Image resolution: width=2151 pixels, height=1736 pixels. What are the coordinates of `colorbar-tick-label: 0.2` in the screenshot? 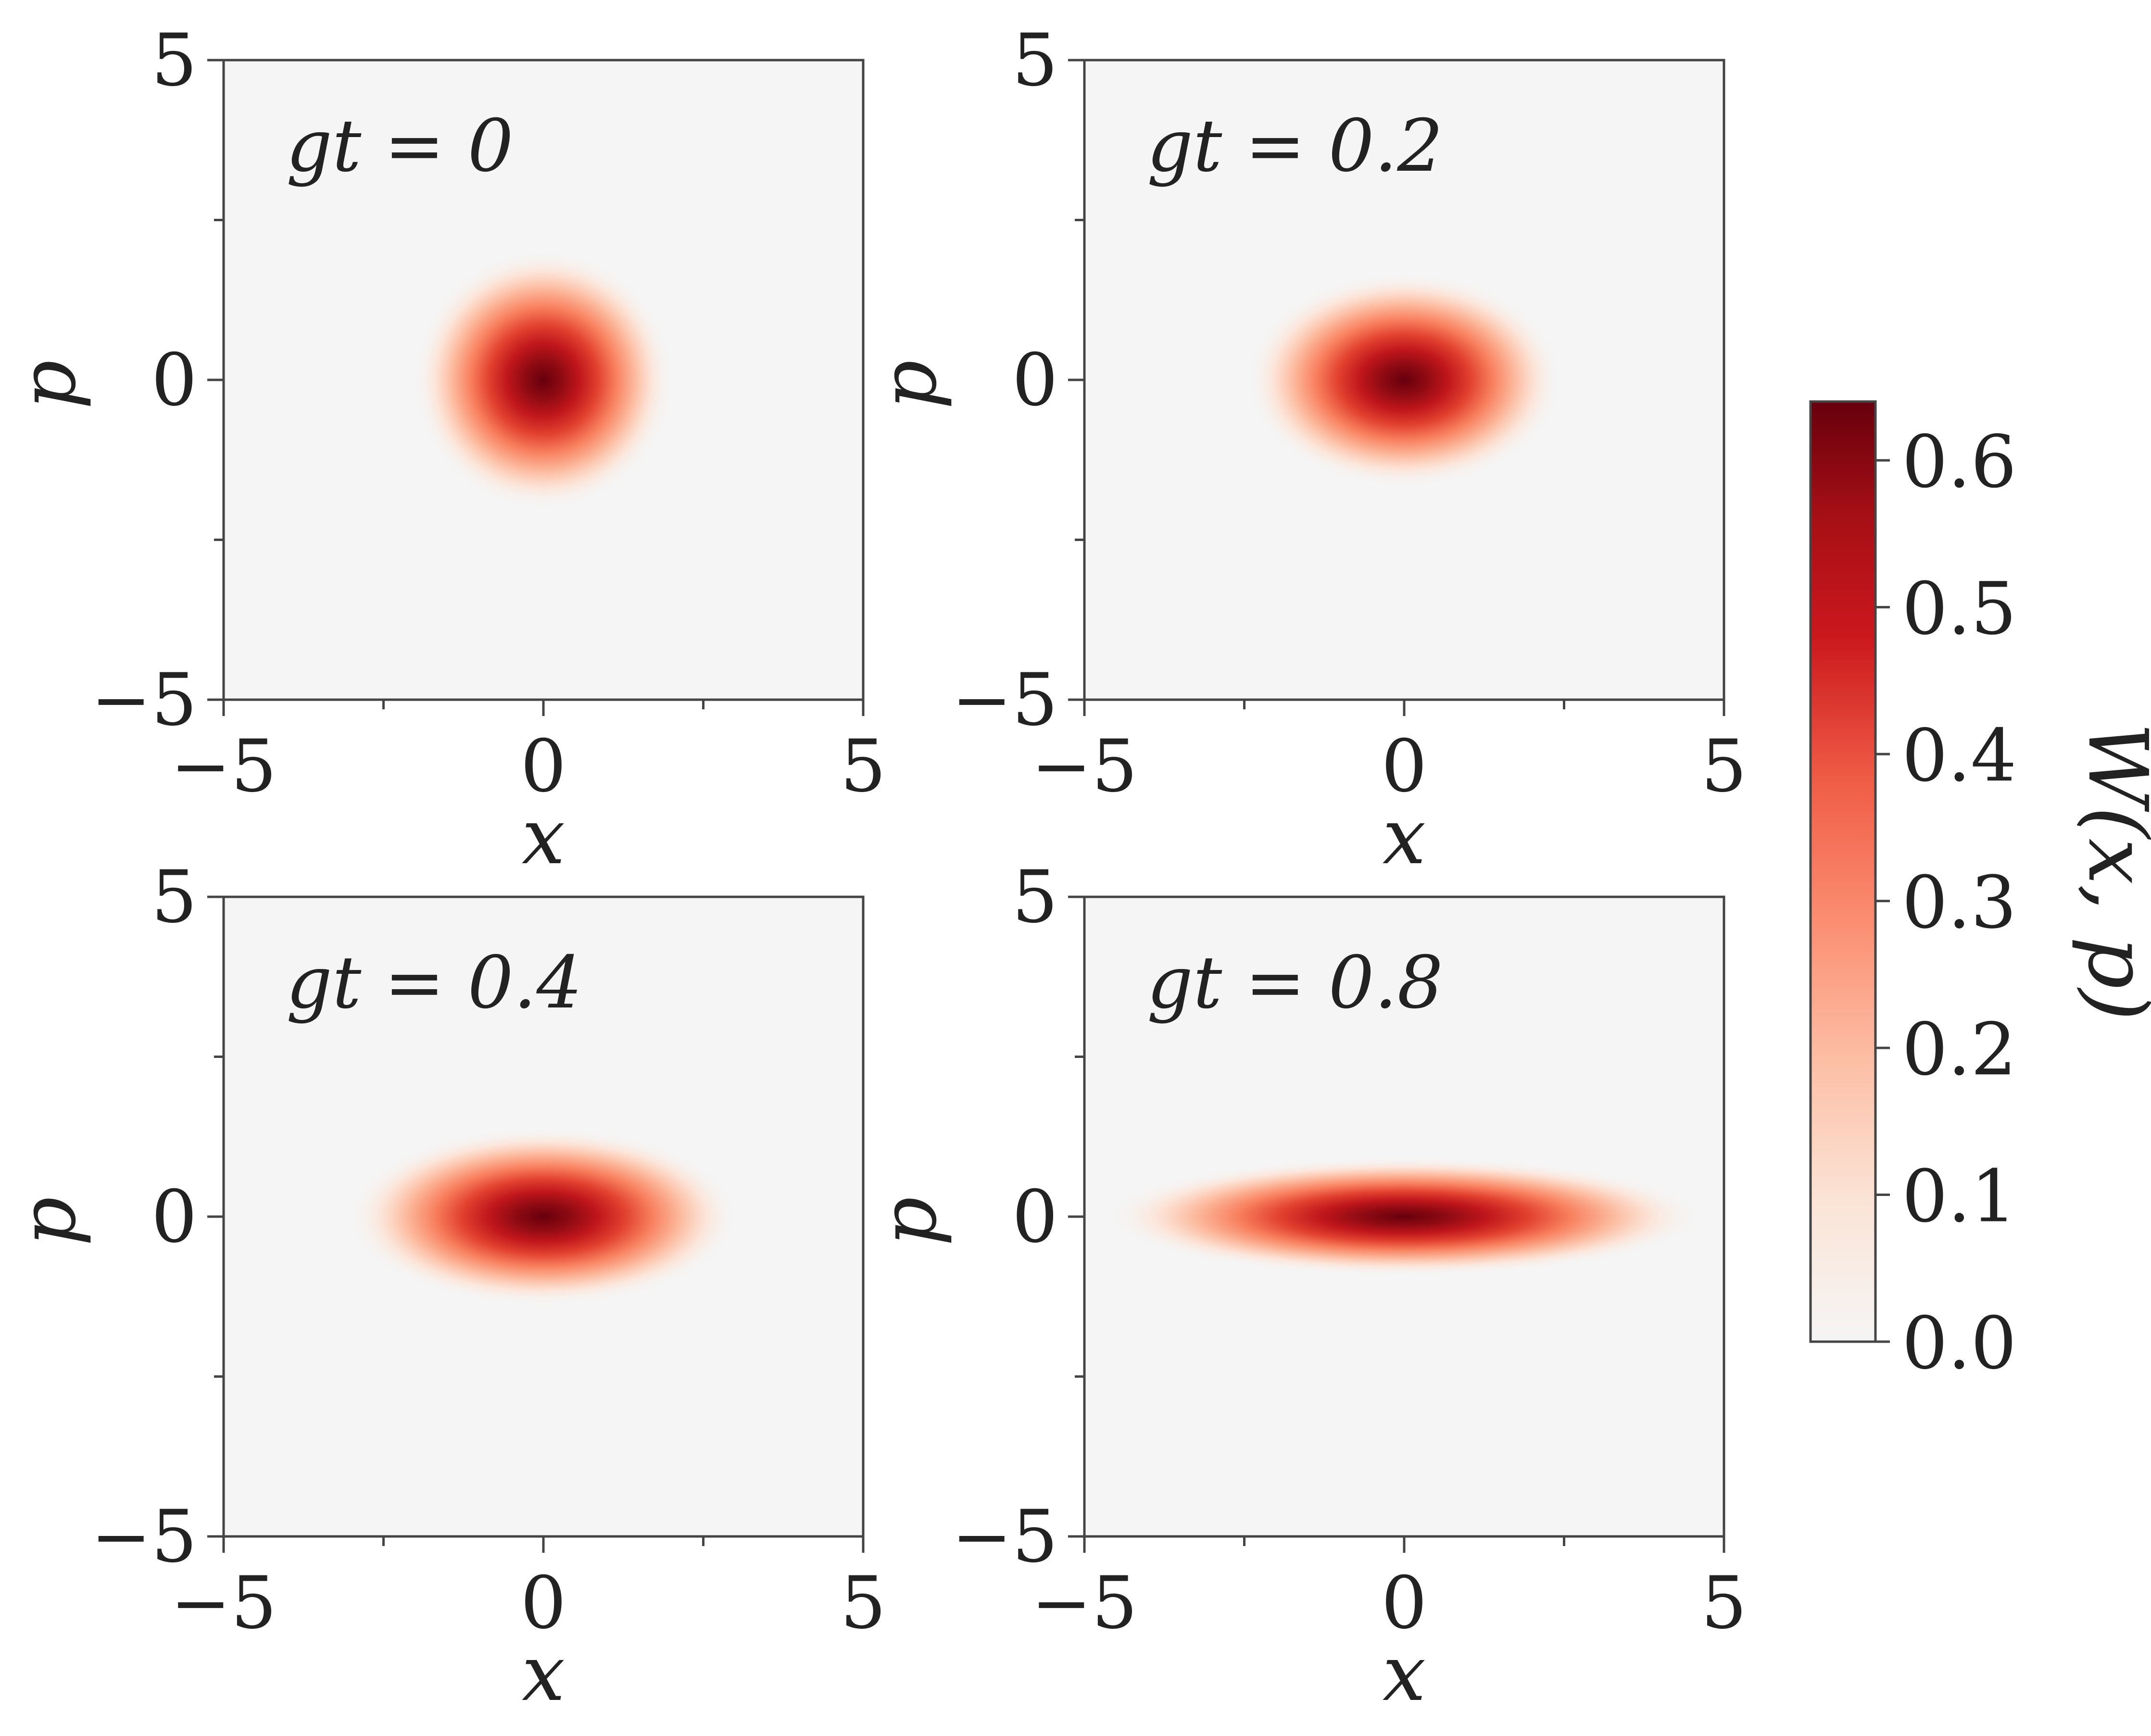 It's located at (1959, 1050).